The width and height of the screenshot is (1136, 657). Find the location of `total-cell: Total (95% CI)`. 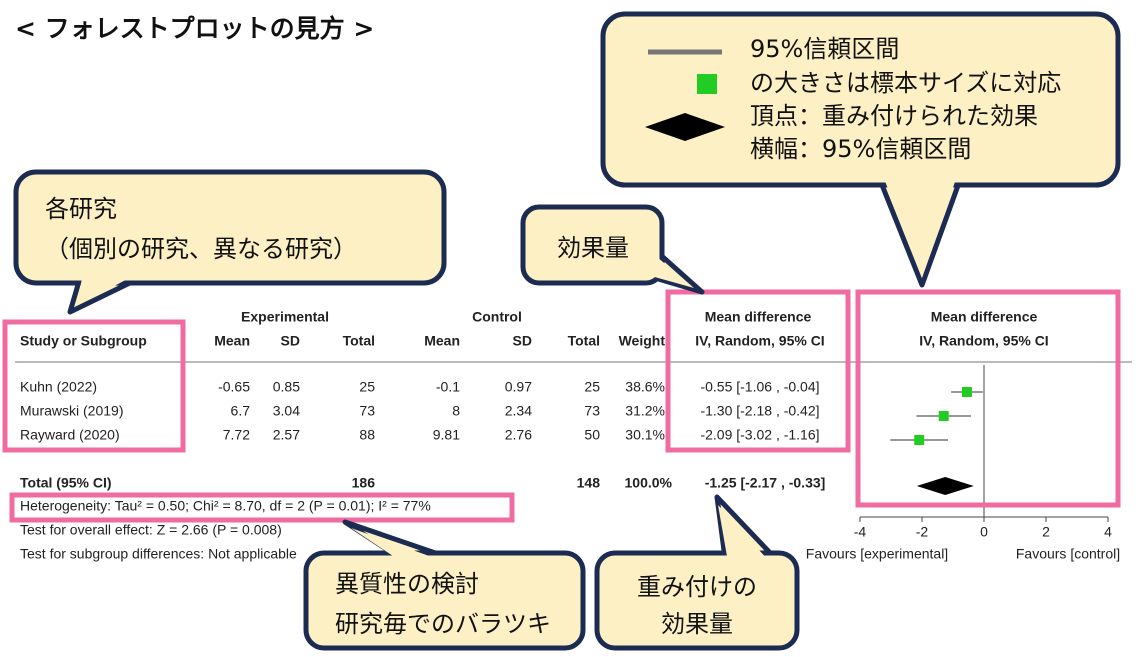

total-cell: Total (95% CI) is located at coordinates (66, 483).